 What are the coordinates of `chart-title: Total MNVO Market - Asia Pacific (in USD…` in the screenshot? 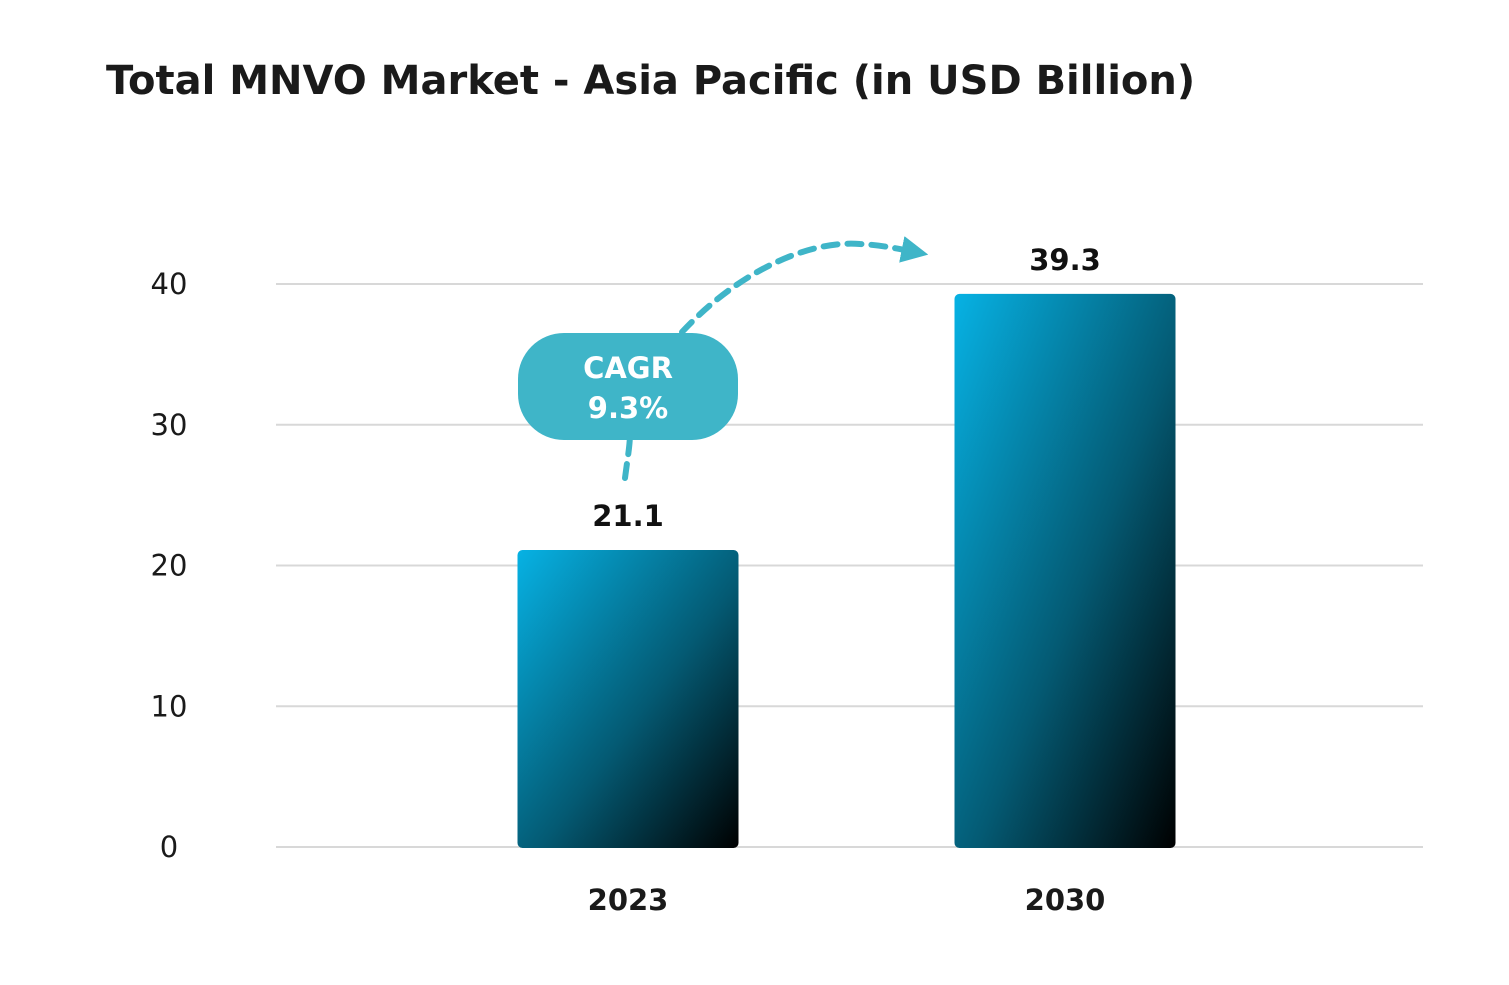 It's located at (651, 81).